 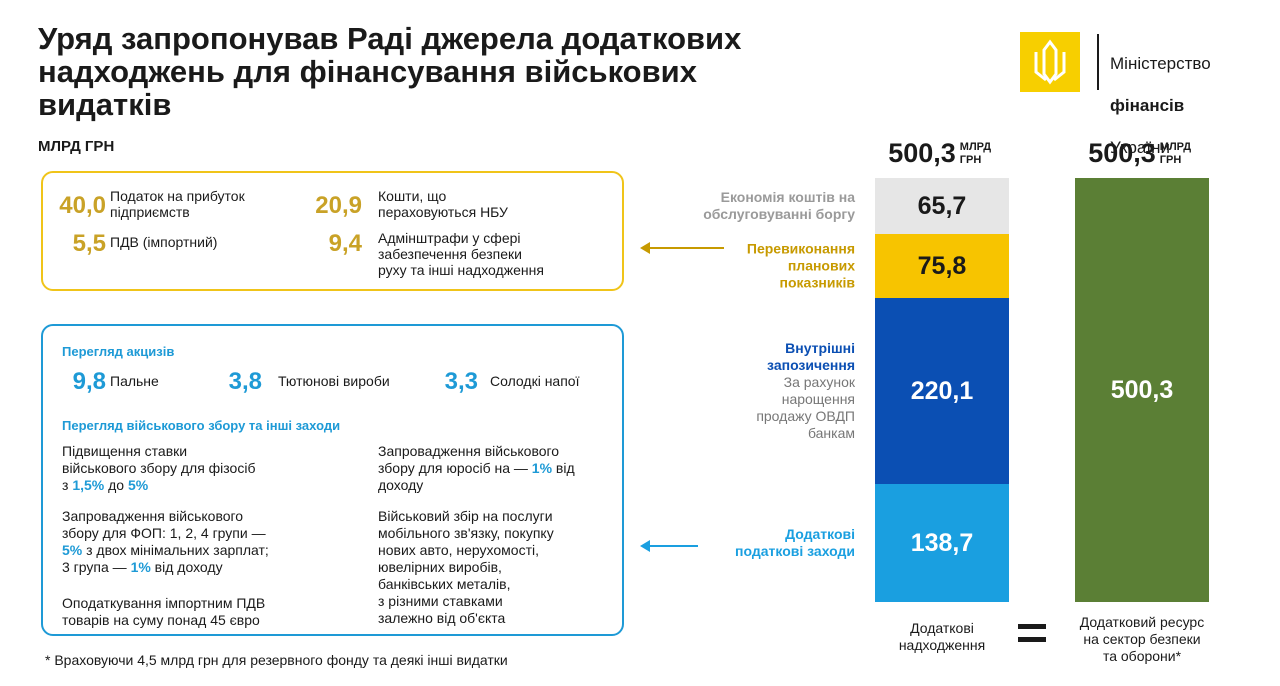 I want to click on item-label: Тютюнові вироби, so click(x=334, y=381).